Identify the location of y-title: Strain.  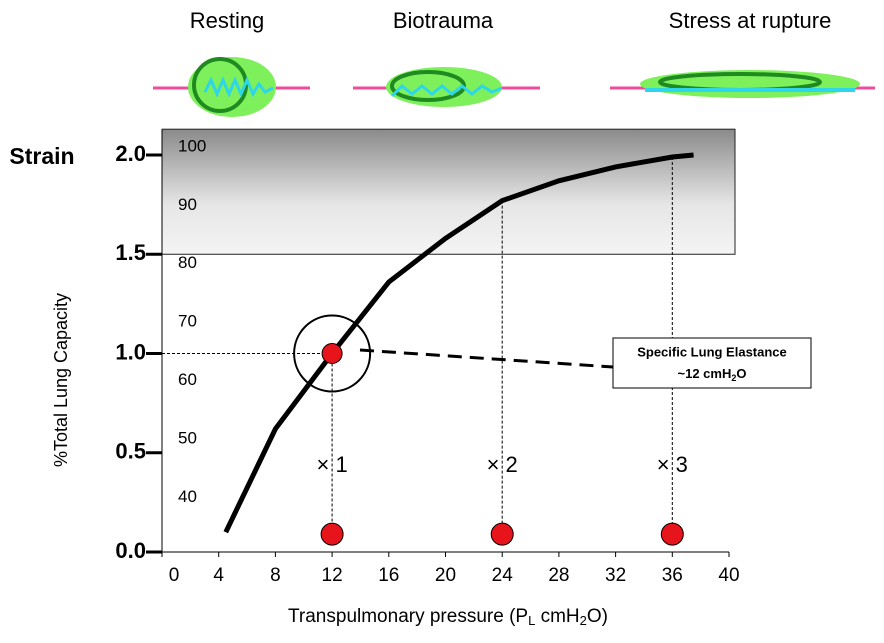
(41, 156).